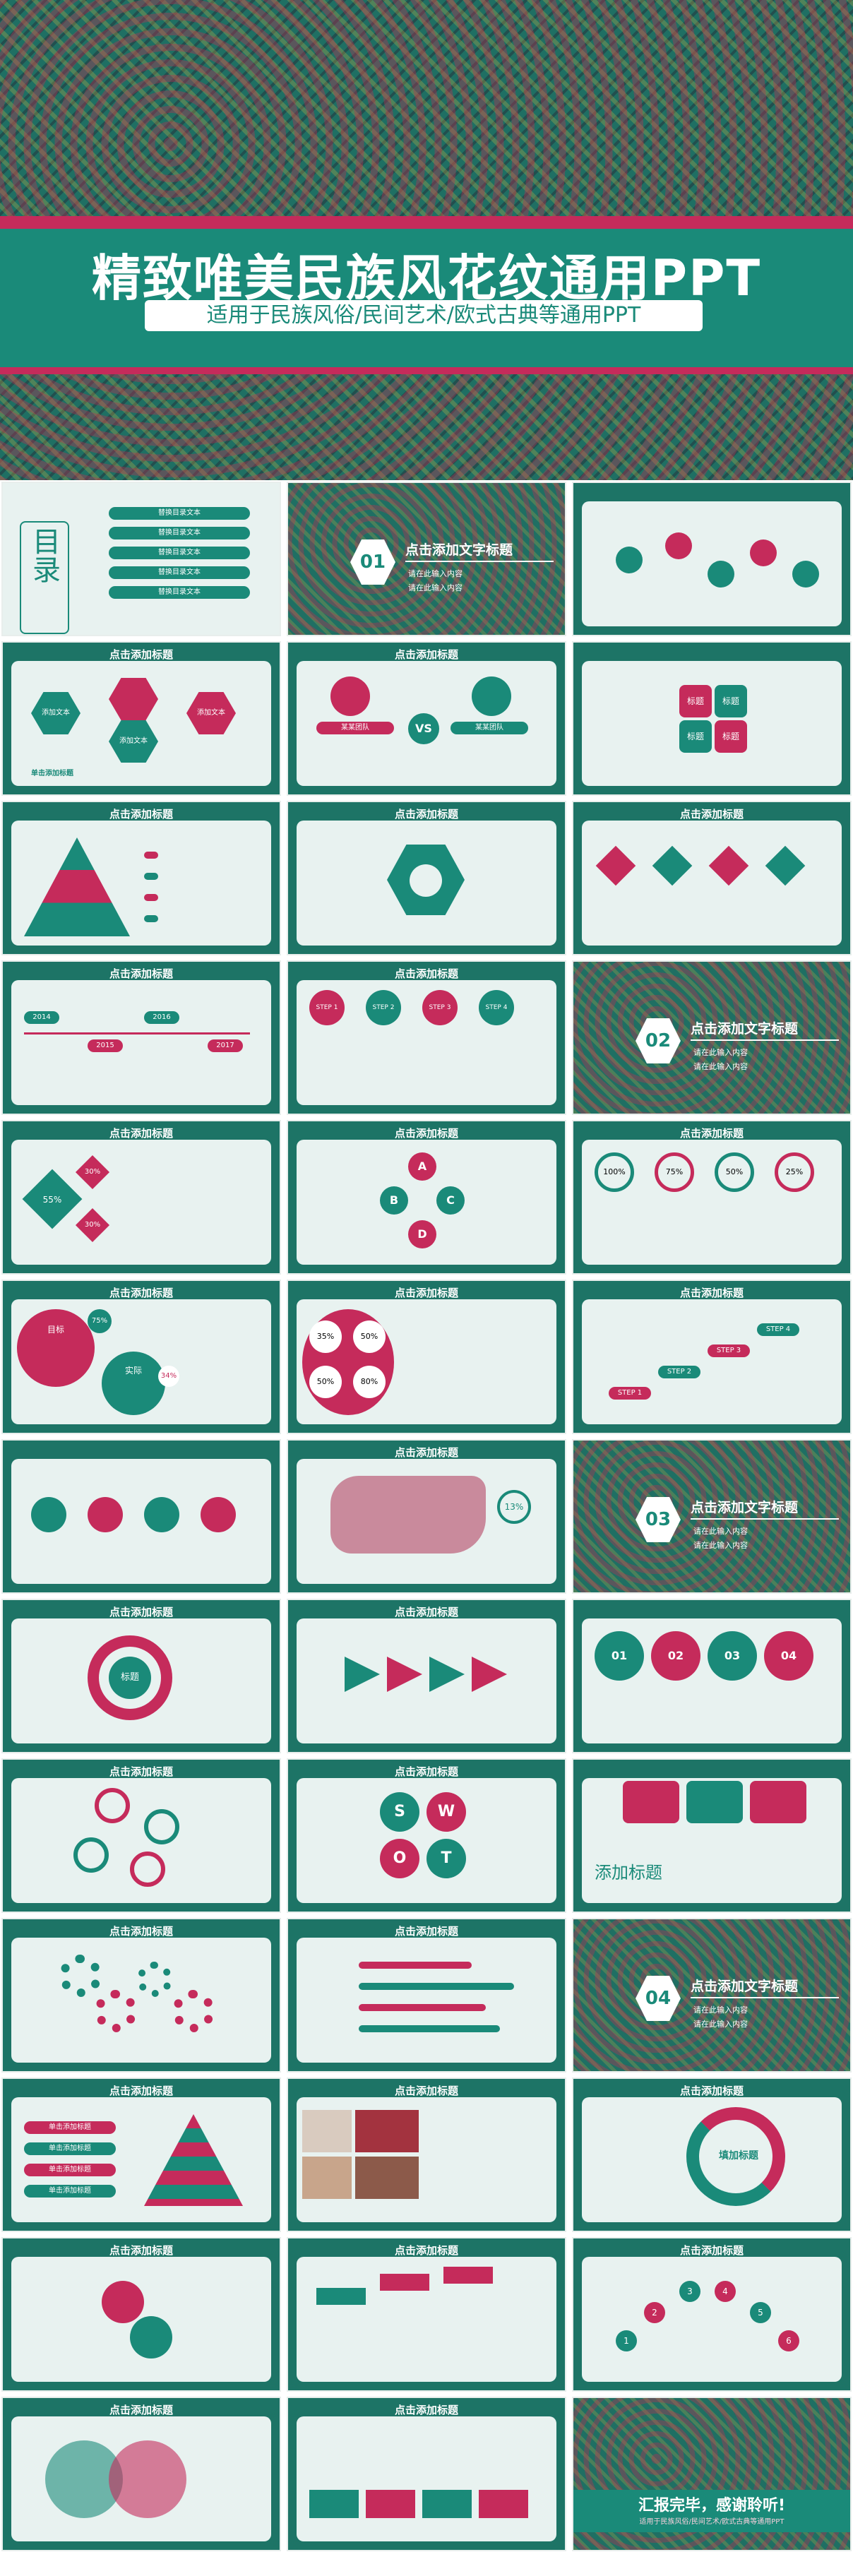 This screenshot has height=2576, width=853. I want to click on num-dot: 6, so click(788, 2340).